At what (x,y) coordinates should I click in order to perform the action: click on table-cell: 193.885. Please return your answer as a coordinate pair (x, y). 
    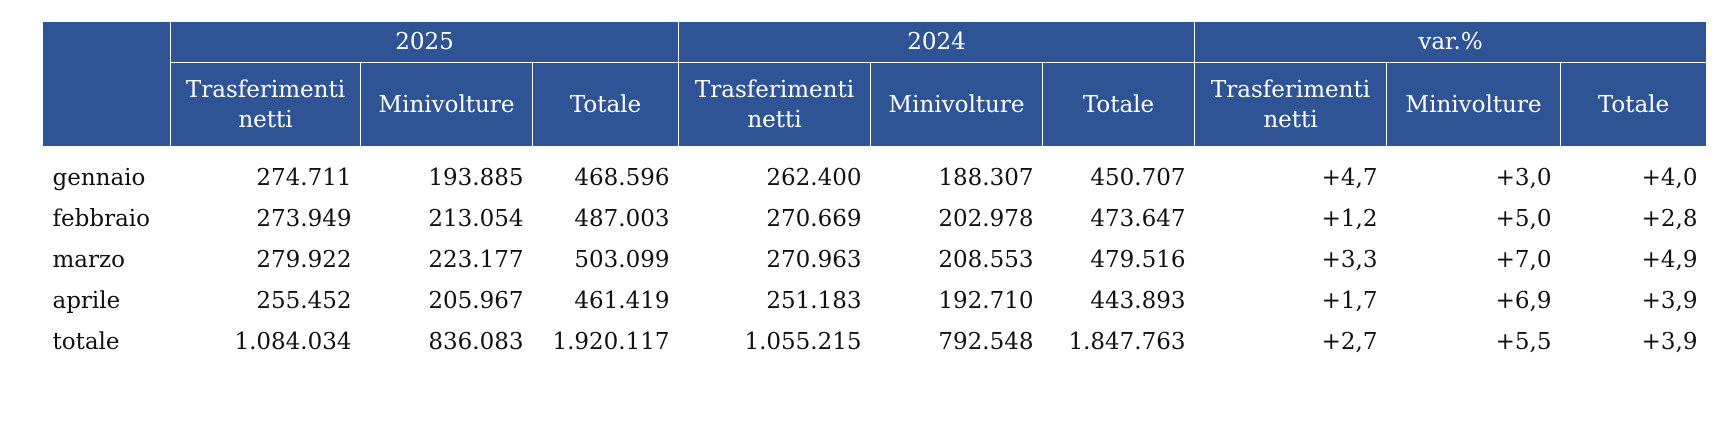
    Looking at the image, I should click on (476, 177).